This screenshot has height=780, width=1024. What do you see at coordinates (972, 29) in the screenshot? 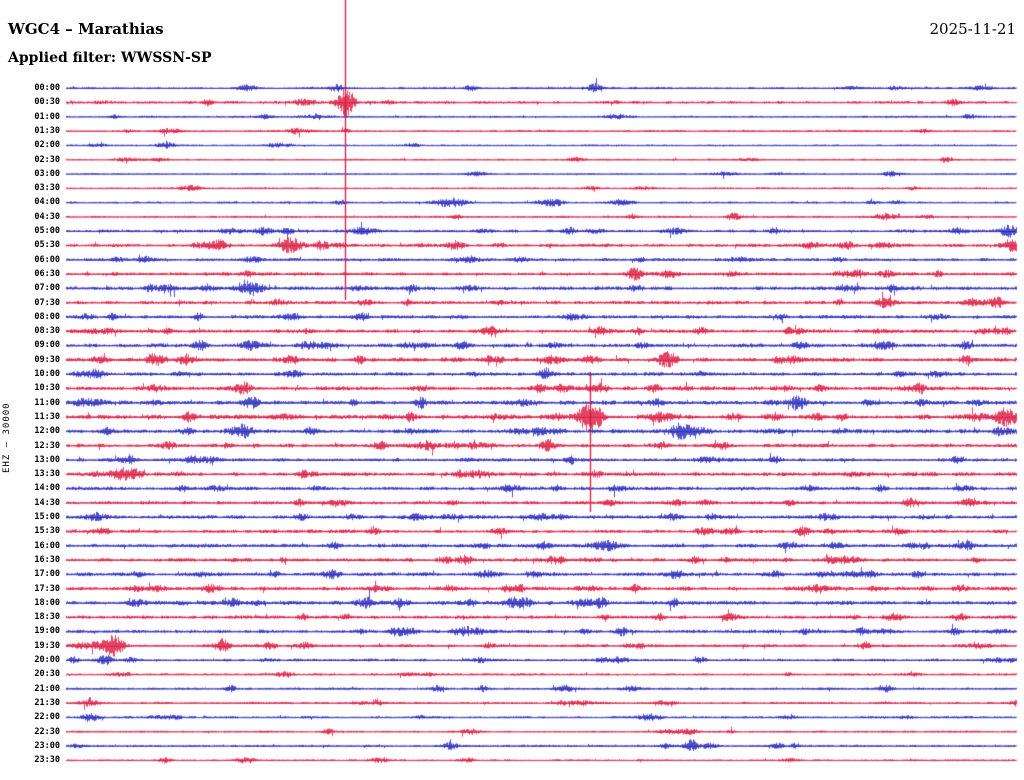
I see `record-date: 2025-11-21` at bounding box center [972, 29].